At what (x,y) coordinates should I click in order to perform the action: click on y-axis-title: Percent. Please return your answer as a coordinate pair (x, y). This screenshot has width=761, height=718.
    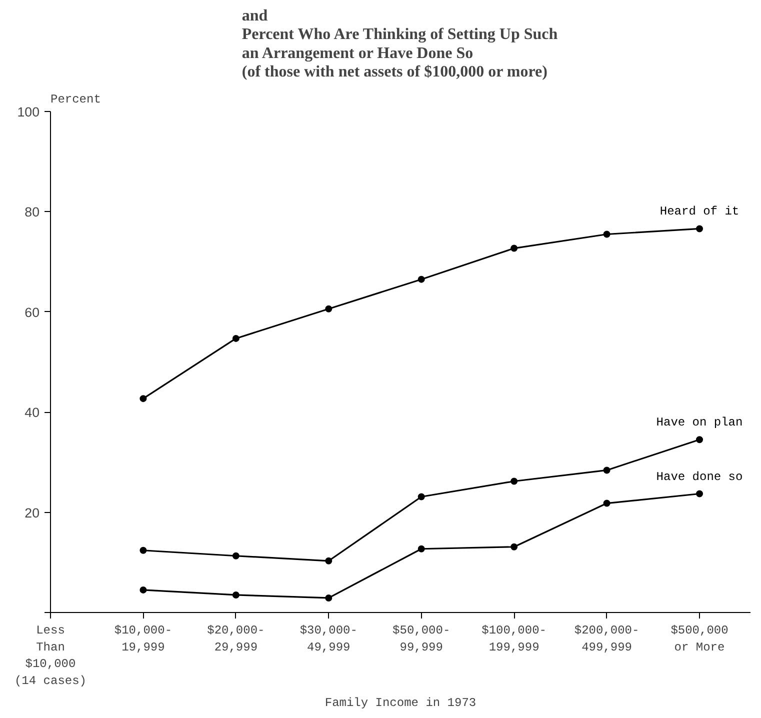
    Looking at the image, I should click on (75, 99).